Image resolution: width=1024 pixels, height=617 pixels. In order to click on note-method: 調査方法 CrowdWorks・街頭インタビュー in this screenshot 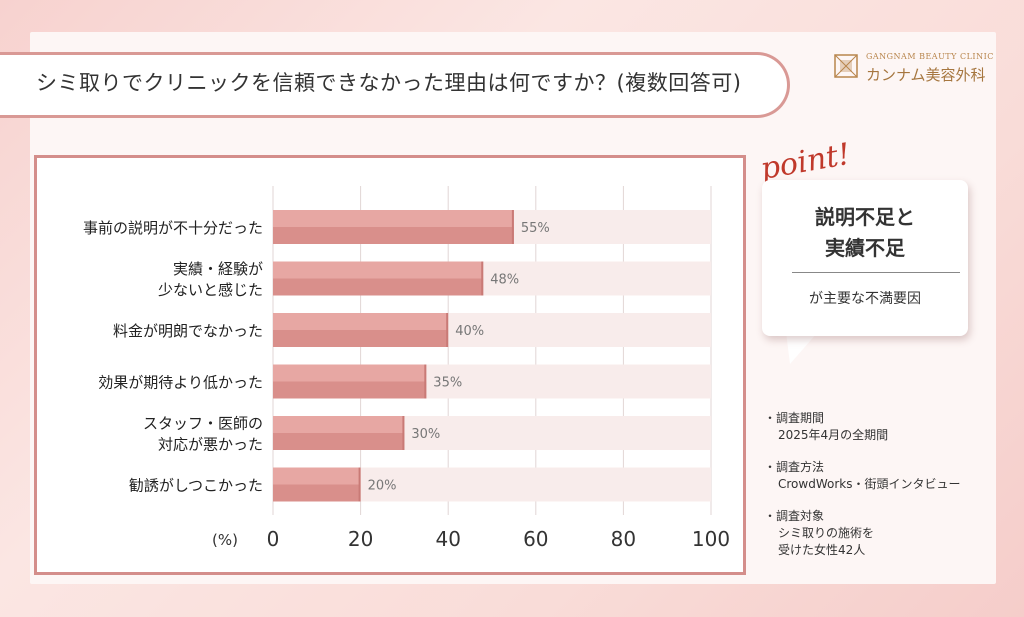, I will do `click(879, 476)`.